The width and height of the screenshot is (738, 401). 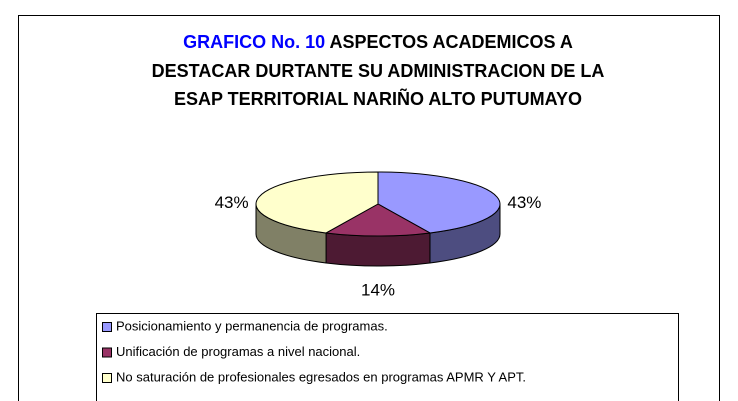 I want to click on pie-side, so click(x=378, y=249).